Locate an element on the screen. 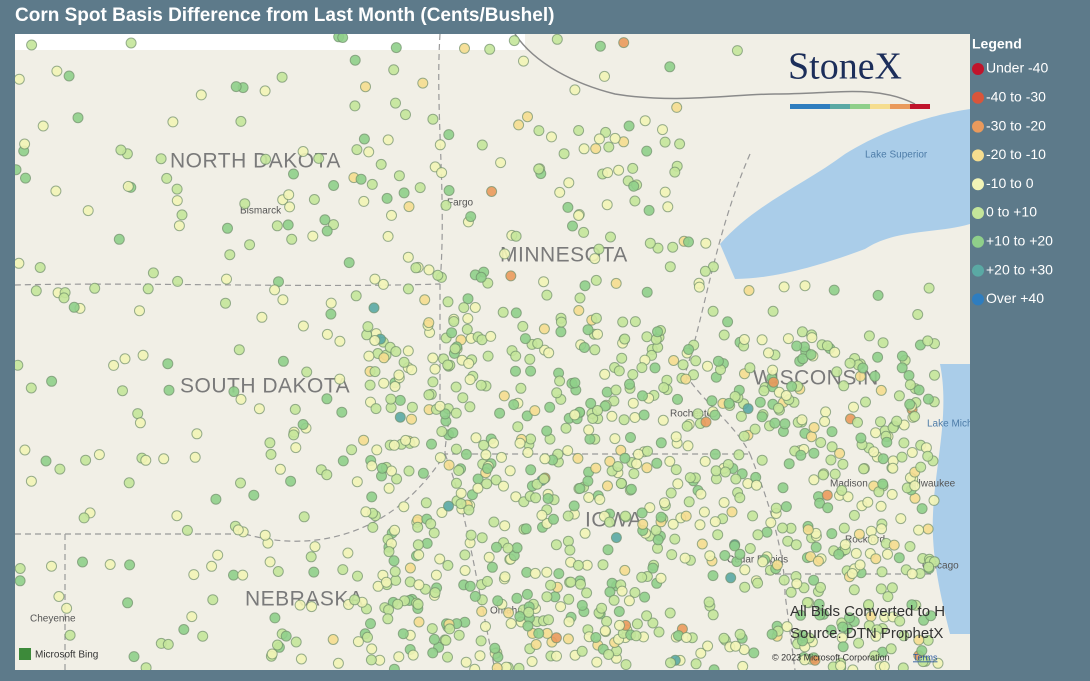  city-label: Milwaukee is located at coordinates (932, 484).